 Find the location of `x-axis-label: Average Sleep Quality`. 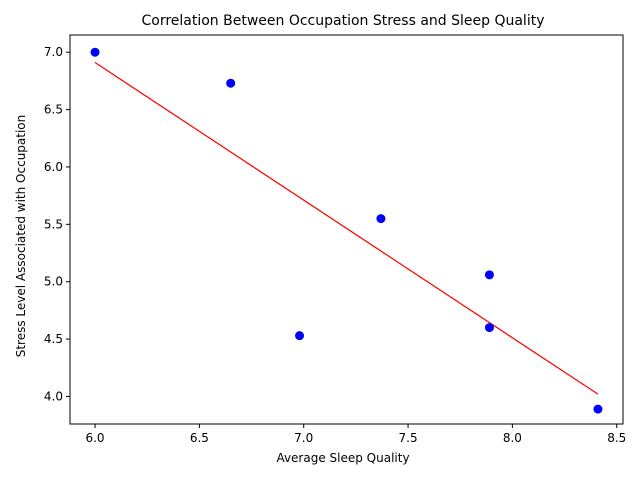

x-axis-label: Average Sleep Quality is located at coordinates (342, 458).